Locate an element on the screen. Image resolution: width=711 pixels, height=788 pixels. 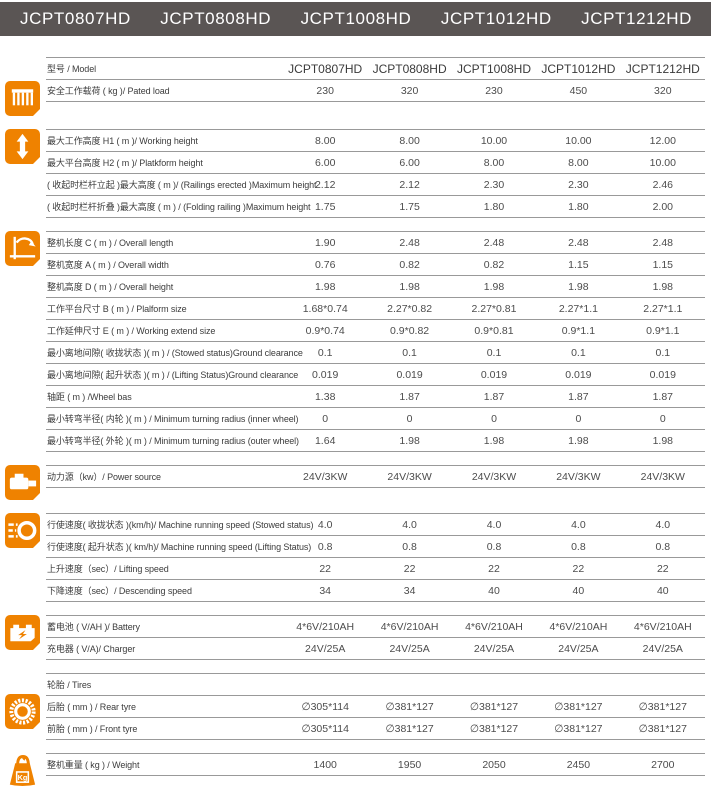
dimensions-icon is located at coordinates (22, 248).